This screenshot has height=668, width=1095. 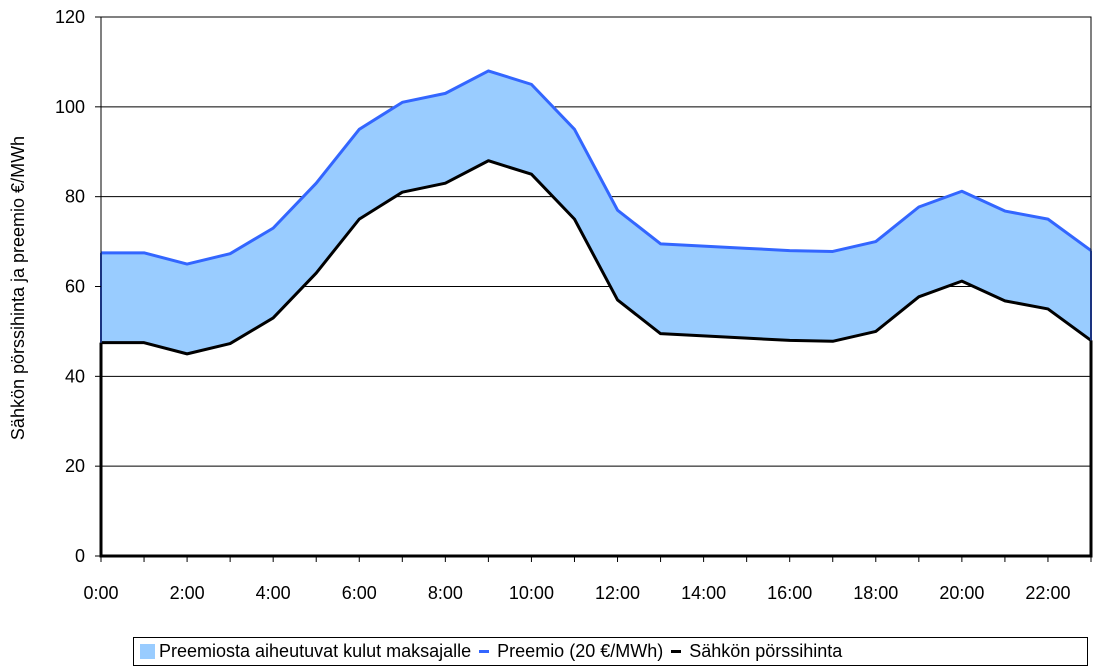 I want to click on legend-swatch-price, so click(x=676, y=651).